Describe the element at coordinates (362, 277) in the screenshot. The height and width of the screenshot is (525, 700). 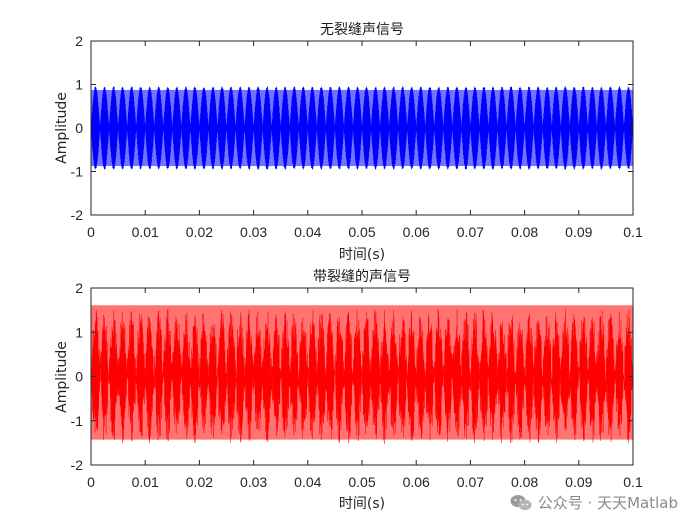
I see `plot-title: 带裂缝的声信号` at that location.